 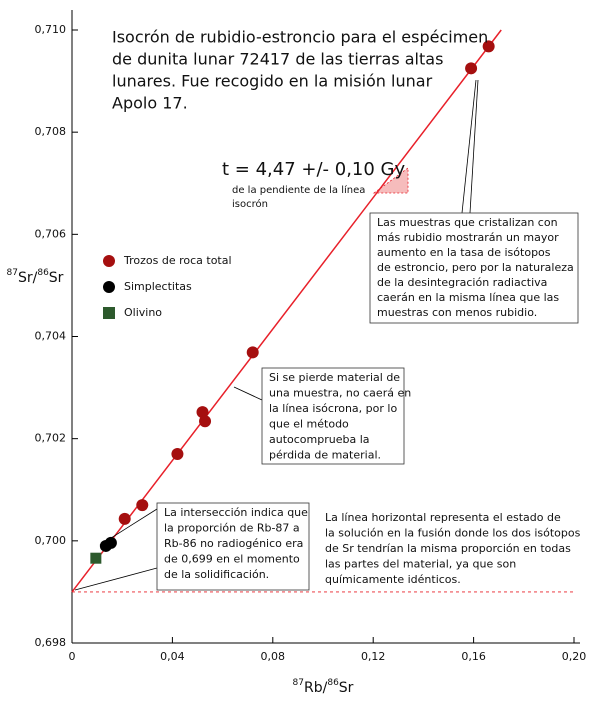 I want to click on legend-label: Simplectitas, so click(x=158, y=286).